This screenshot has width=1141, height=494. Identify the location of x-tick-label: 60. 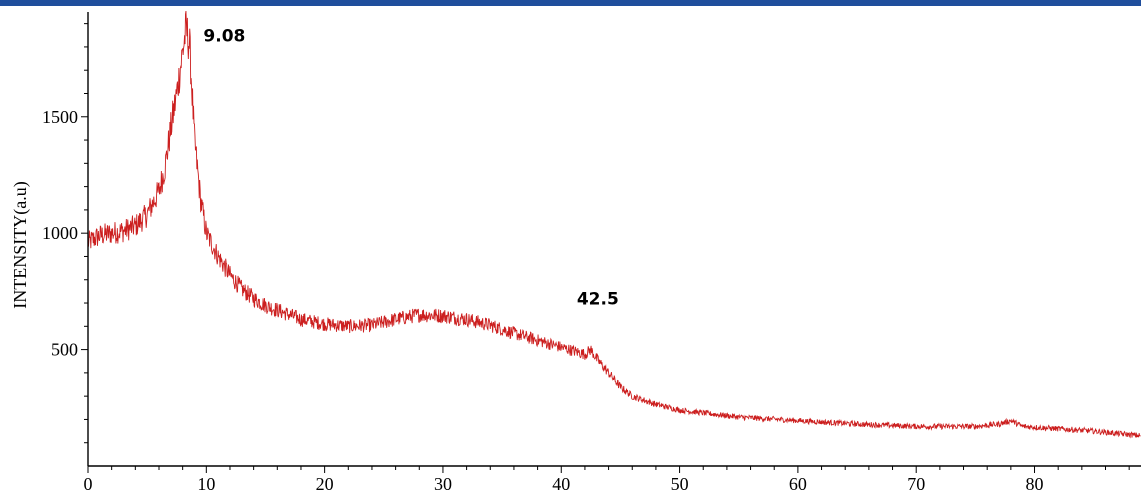
(798, 484).